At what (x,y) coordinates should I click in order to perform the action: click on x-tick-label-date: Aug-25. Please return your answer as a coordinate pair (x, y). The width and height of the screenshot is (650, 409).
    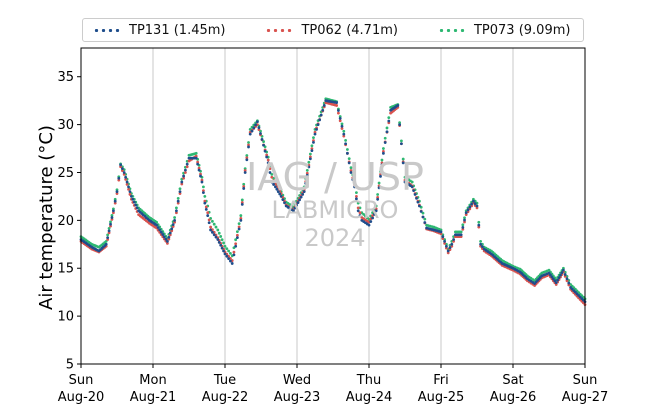
    Looking at the image, I should click on (441, 397).